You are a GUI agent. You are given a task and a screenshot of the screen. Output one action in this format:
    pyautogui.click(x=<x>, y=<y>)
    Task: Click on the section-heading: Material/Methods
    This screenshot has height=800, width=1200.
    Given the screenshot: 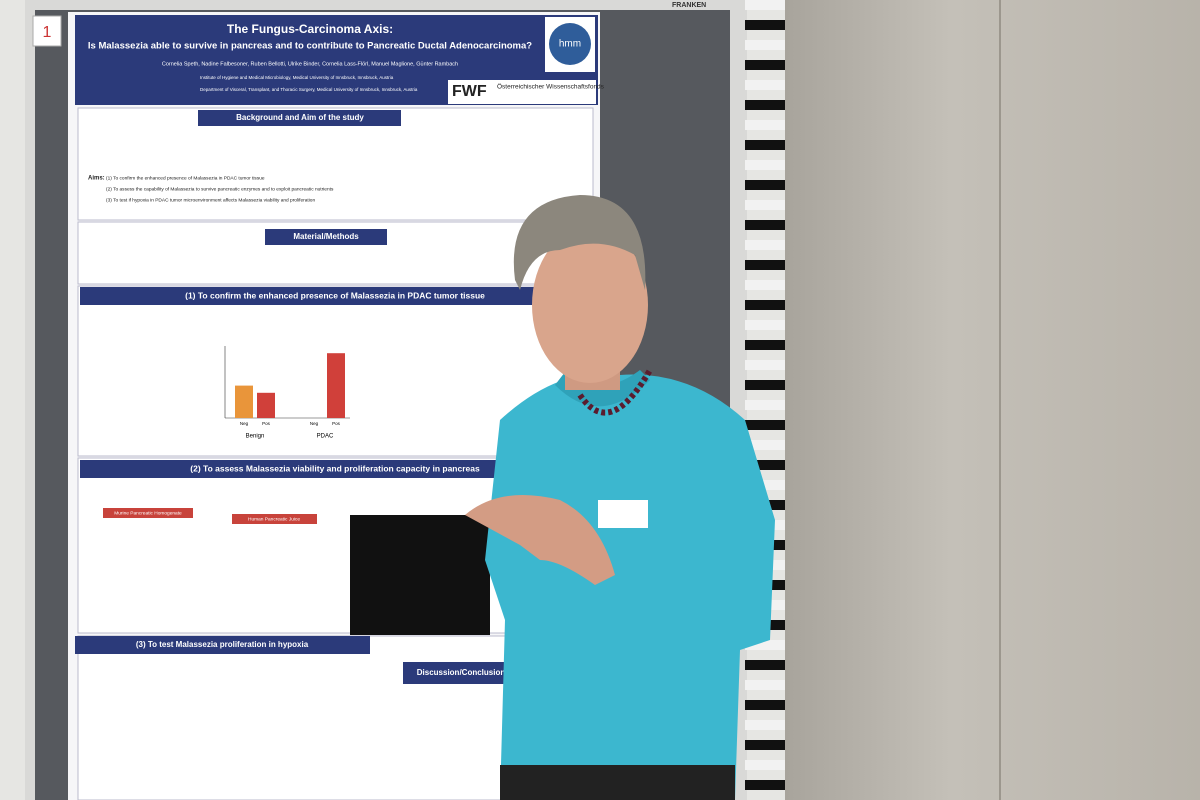 What is the action you would take?
    pyautogui.click(x=326, y=236)
    